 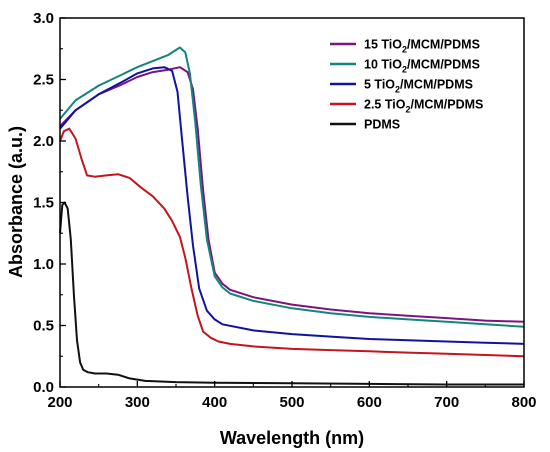 I want to click on y-axis-label: Absorbance (a.u.), so click(x=16, y=202).